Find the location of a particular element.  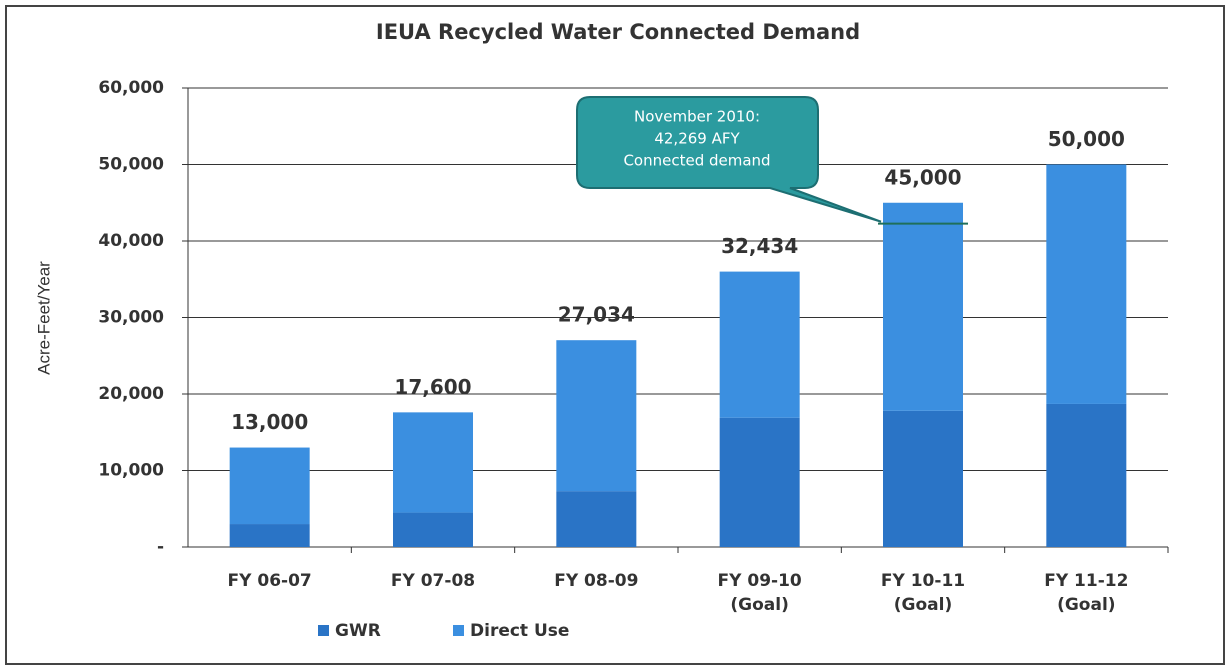

y-tick-label: 20,000 is located at coordinates (131, 394).